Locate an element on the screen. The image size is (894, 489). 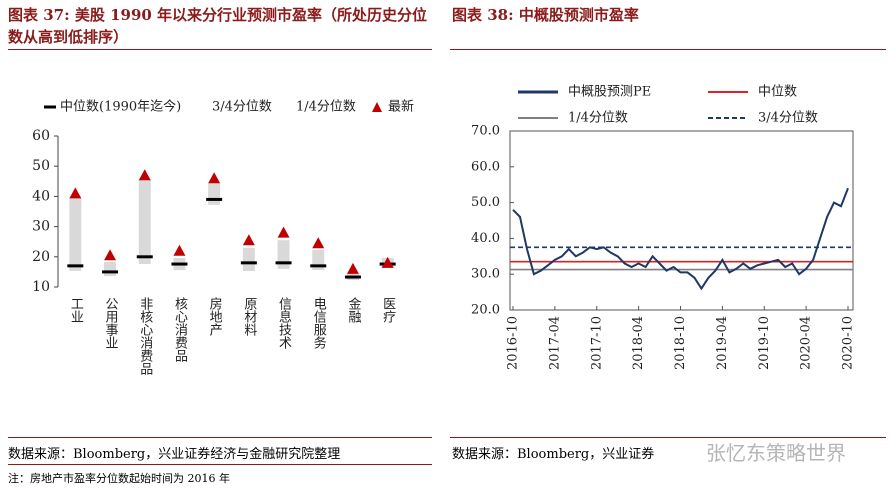
x-tick-label: 金融 is located at coordinates (353, 309).